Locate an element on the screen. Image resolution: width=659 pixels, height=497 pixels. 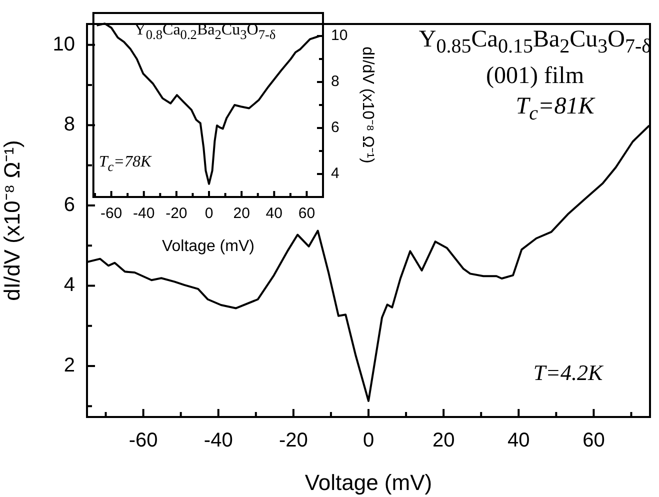
y2-axis-title: dI/dV (x10⁻⁸ Ω⁻¹) is located at coordinates (367, 105).